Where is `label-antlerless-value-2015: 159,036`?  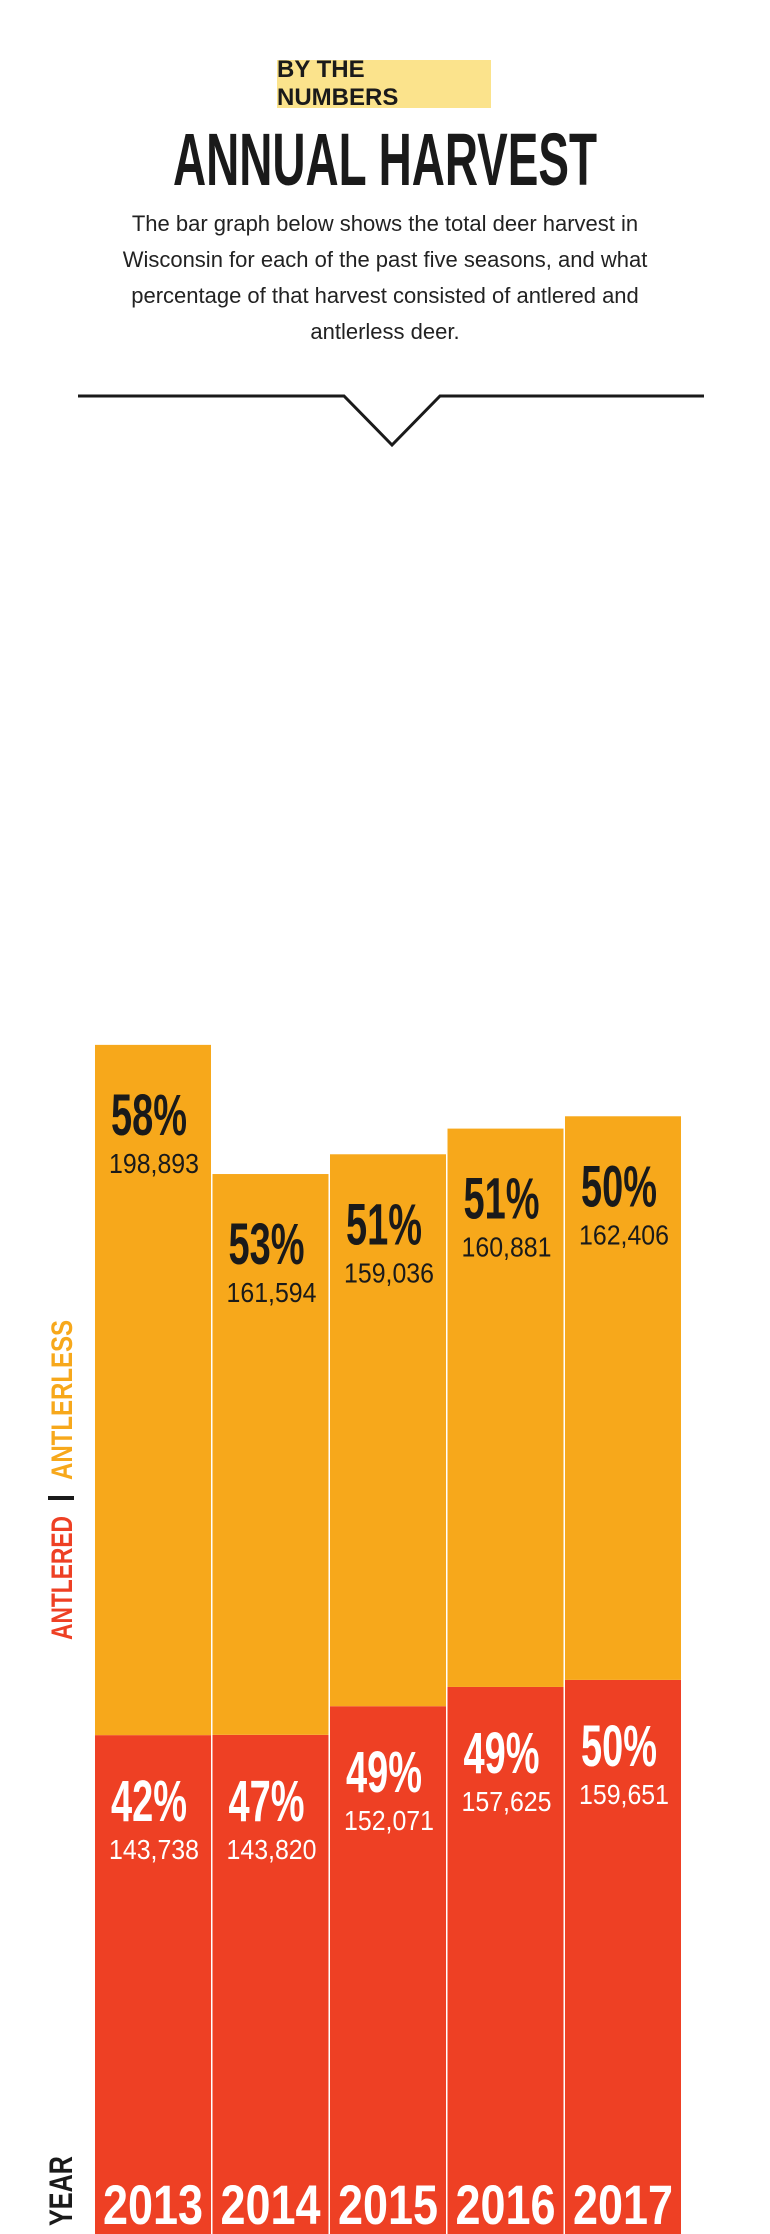 label-antlerless-value-2015: 159,036 is located at coordinates (389, 1272).